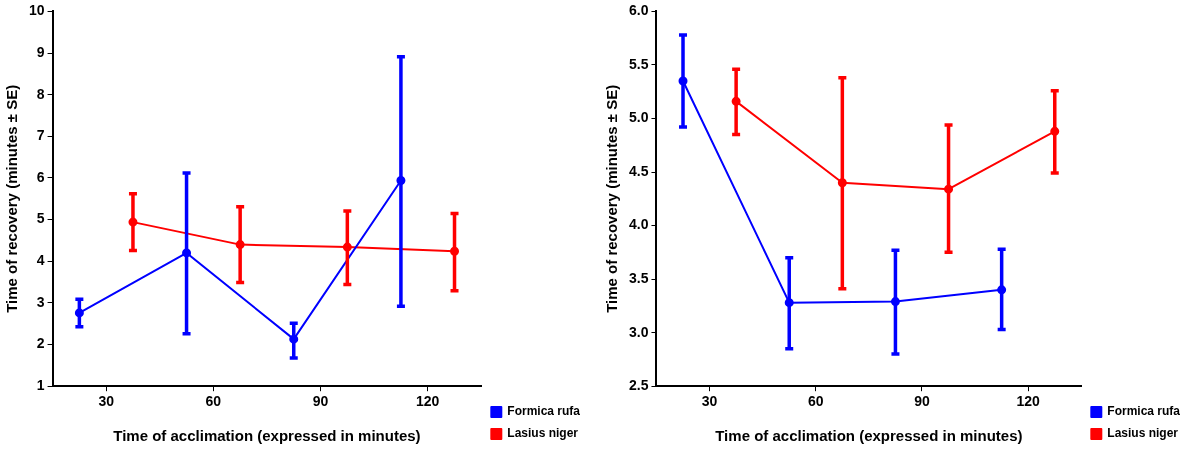  Describe the element at coordinates (638, 385) in the screenshot. I see `y-tick-label: 2.5` at that location.